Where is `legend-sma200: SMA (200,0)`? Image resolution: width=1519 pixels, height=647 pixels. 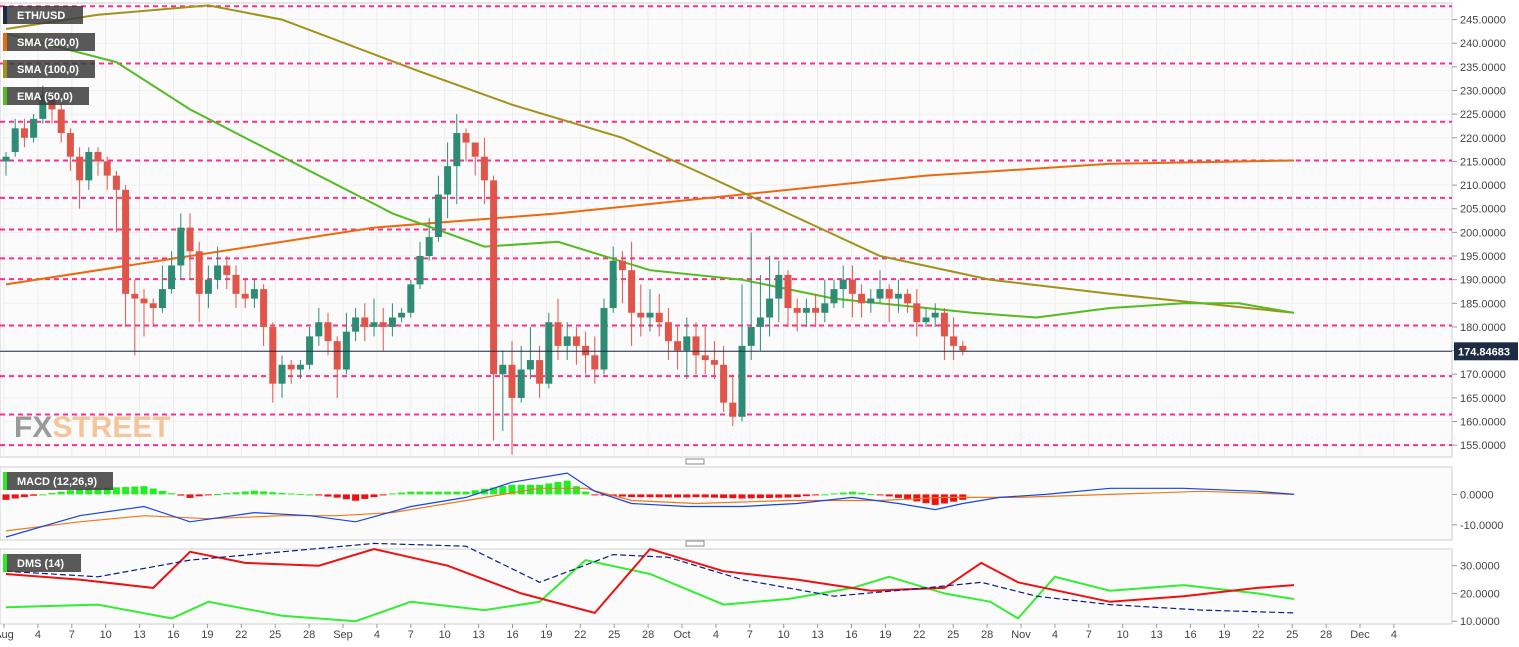 legend-sma200: SMA (200,0) is located at coordinates (48, 43).